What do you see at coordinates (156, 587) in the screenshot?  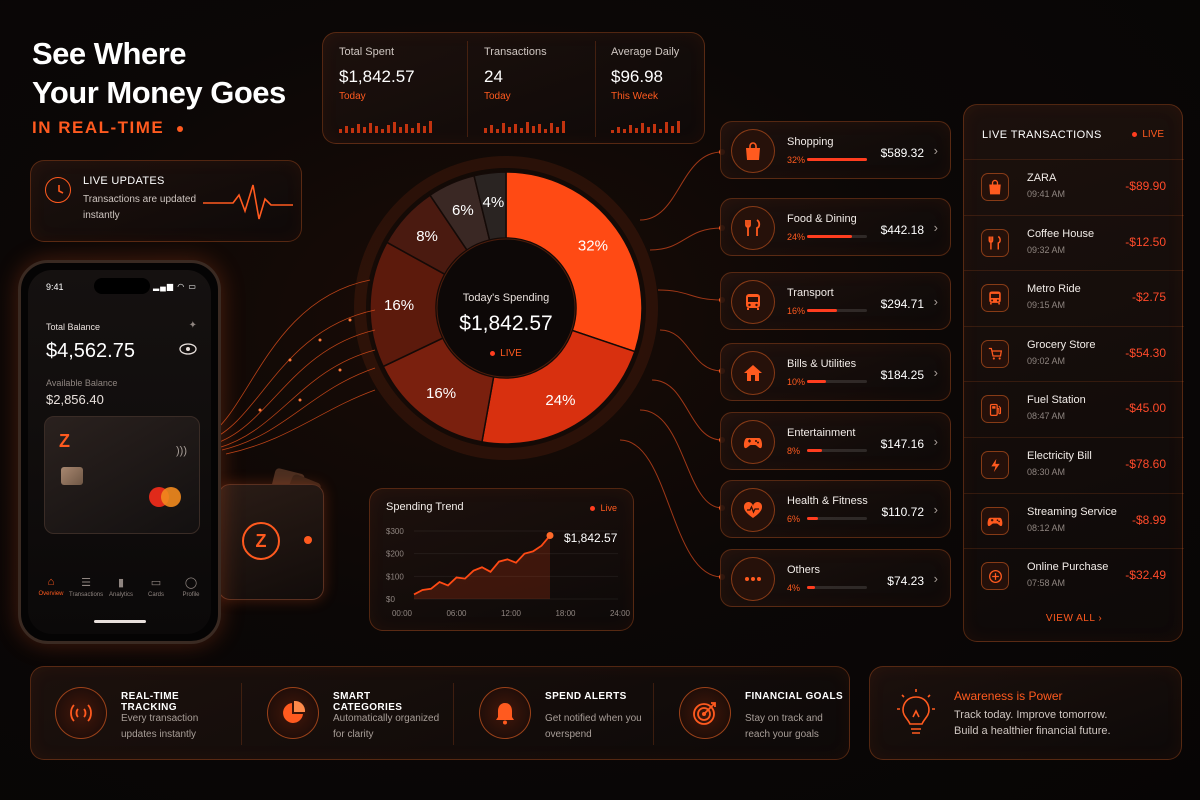 I see `nav-item-cards: ▭ Cards` at bounding box center [156, 587].